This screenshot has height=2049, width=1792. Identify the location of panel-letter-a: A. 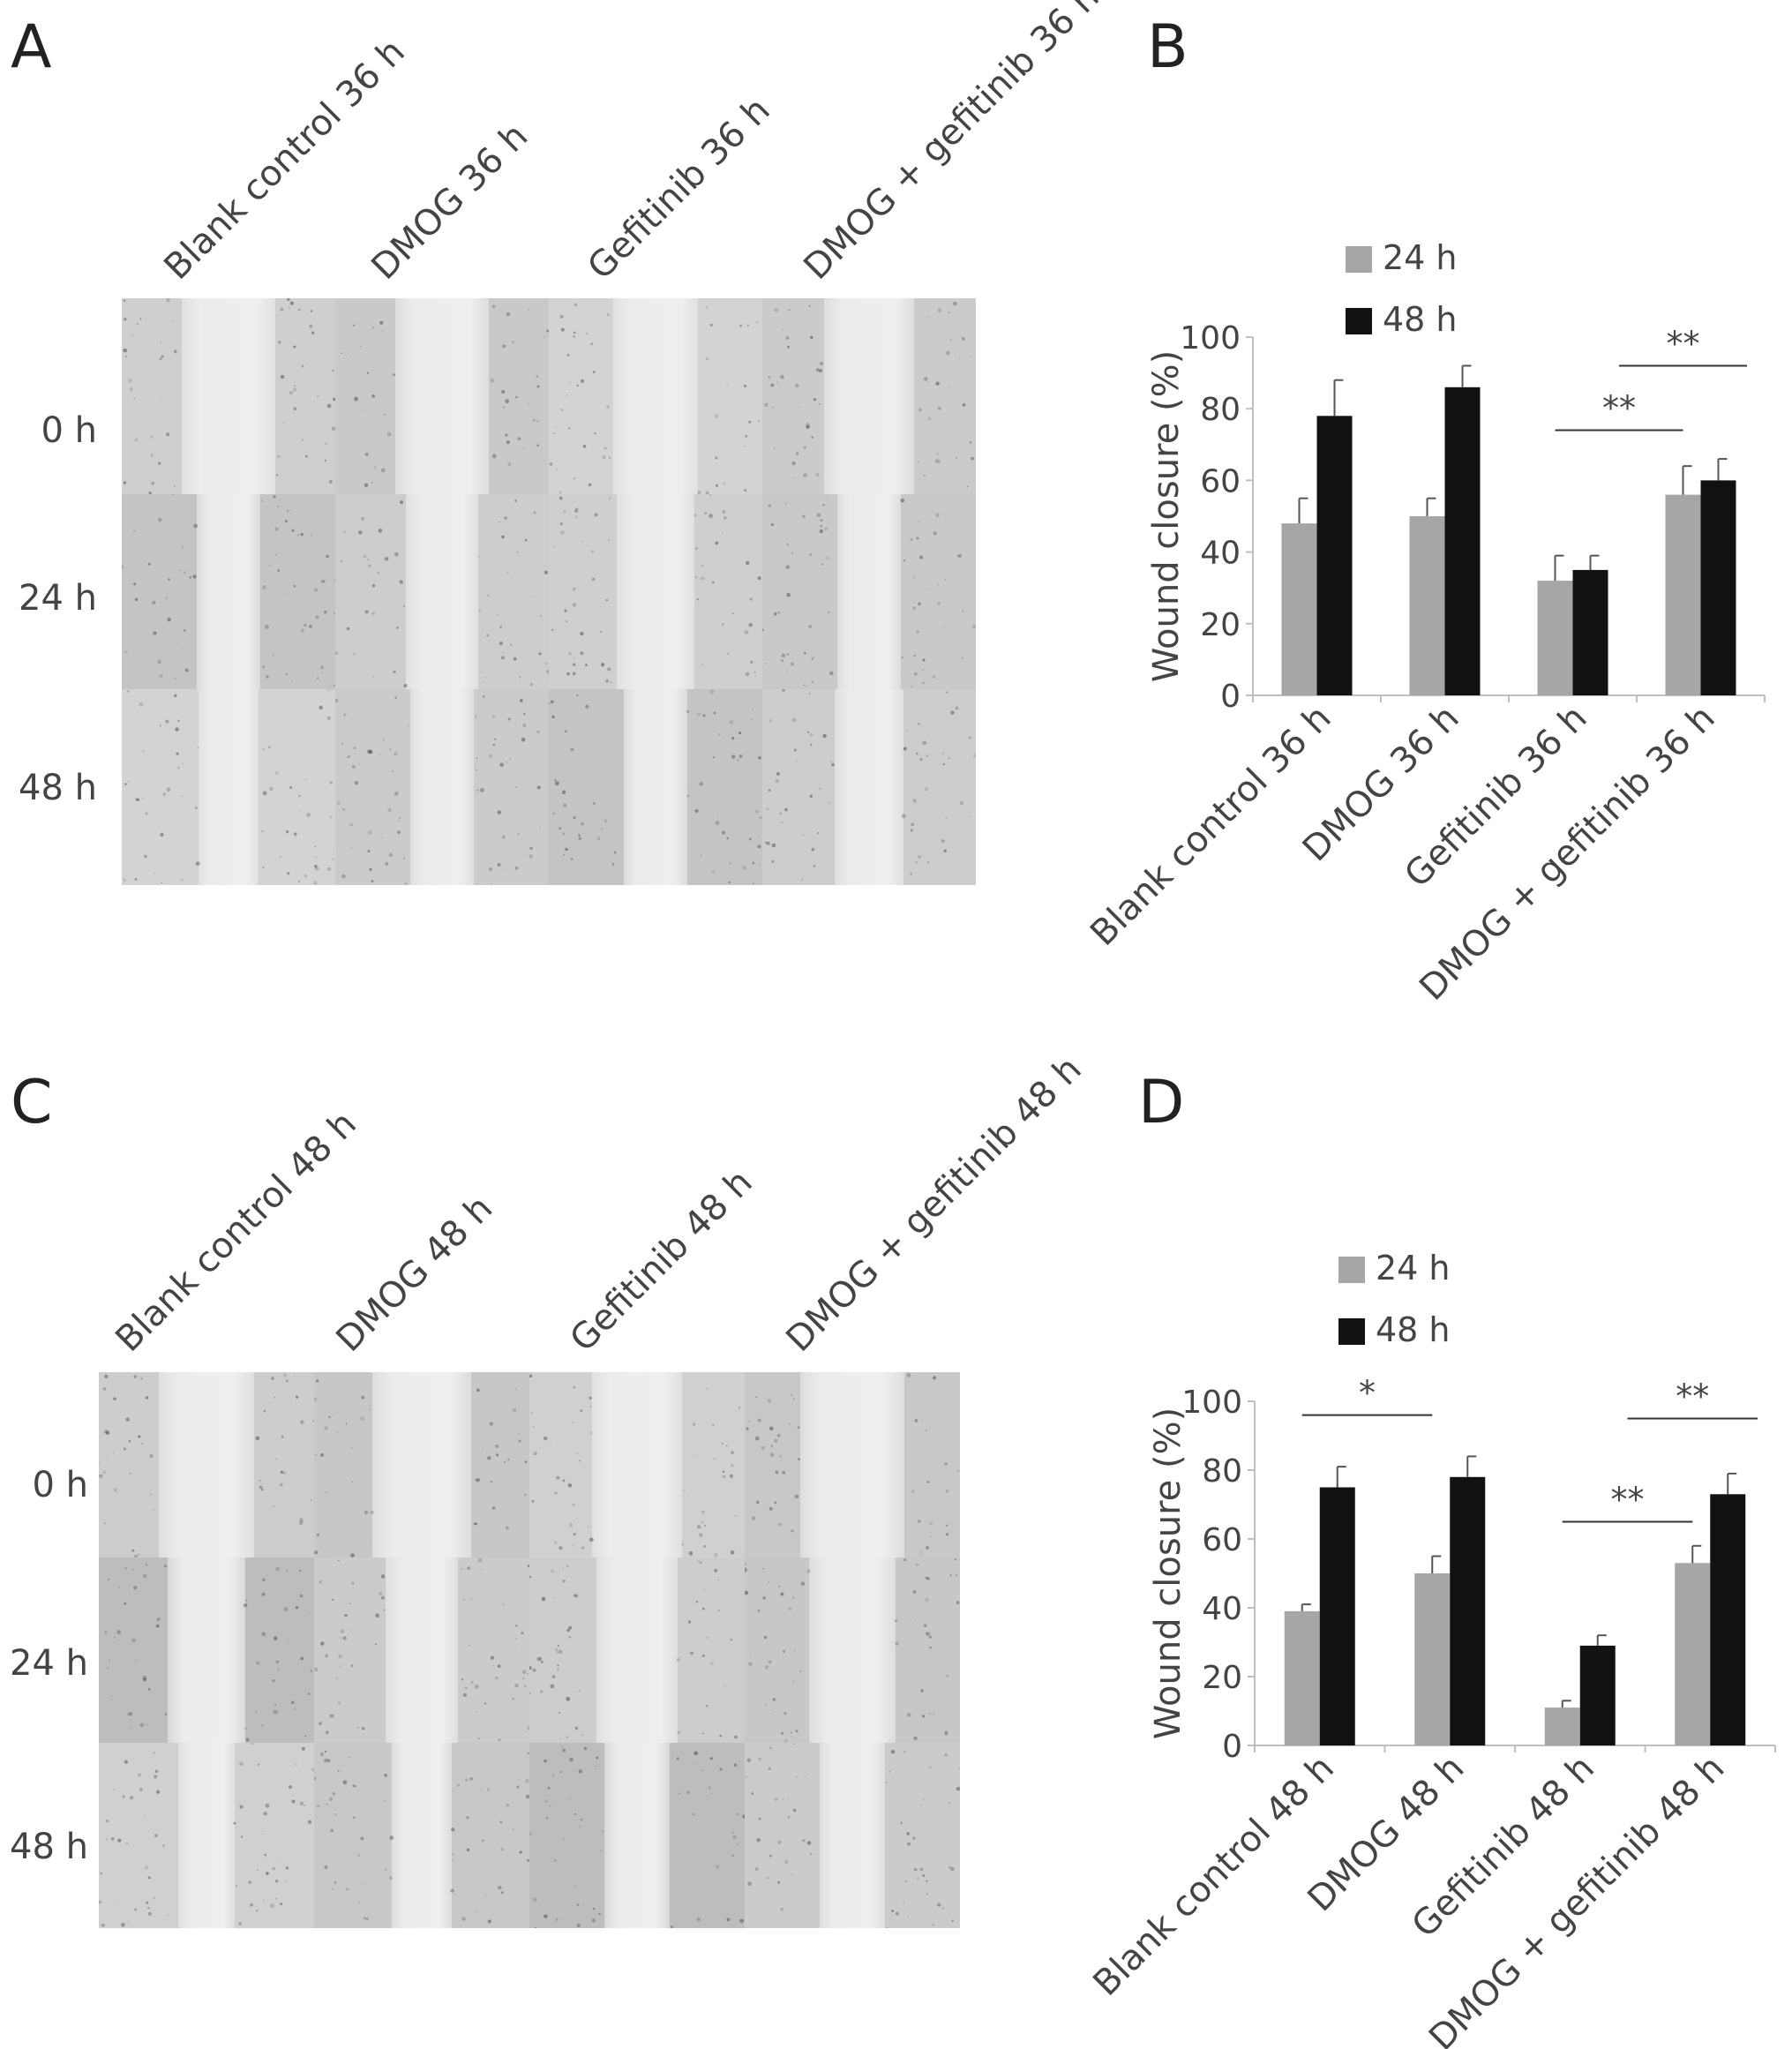
(31, 47).